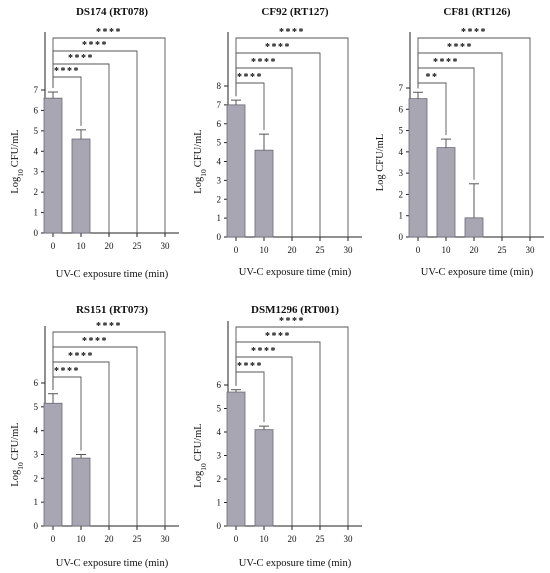 This screenshot has width=550, height=573. I want to click on chart-title: RS151 (RT073), so click(112, 310).